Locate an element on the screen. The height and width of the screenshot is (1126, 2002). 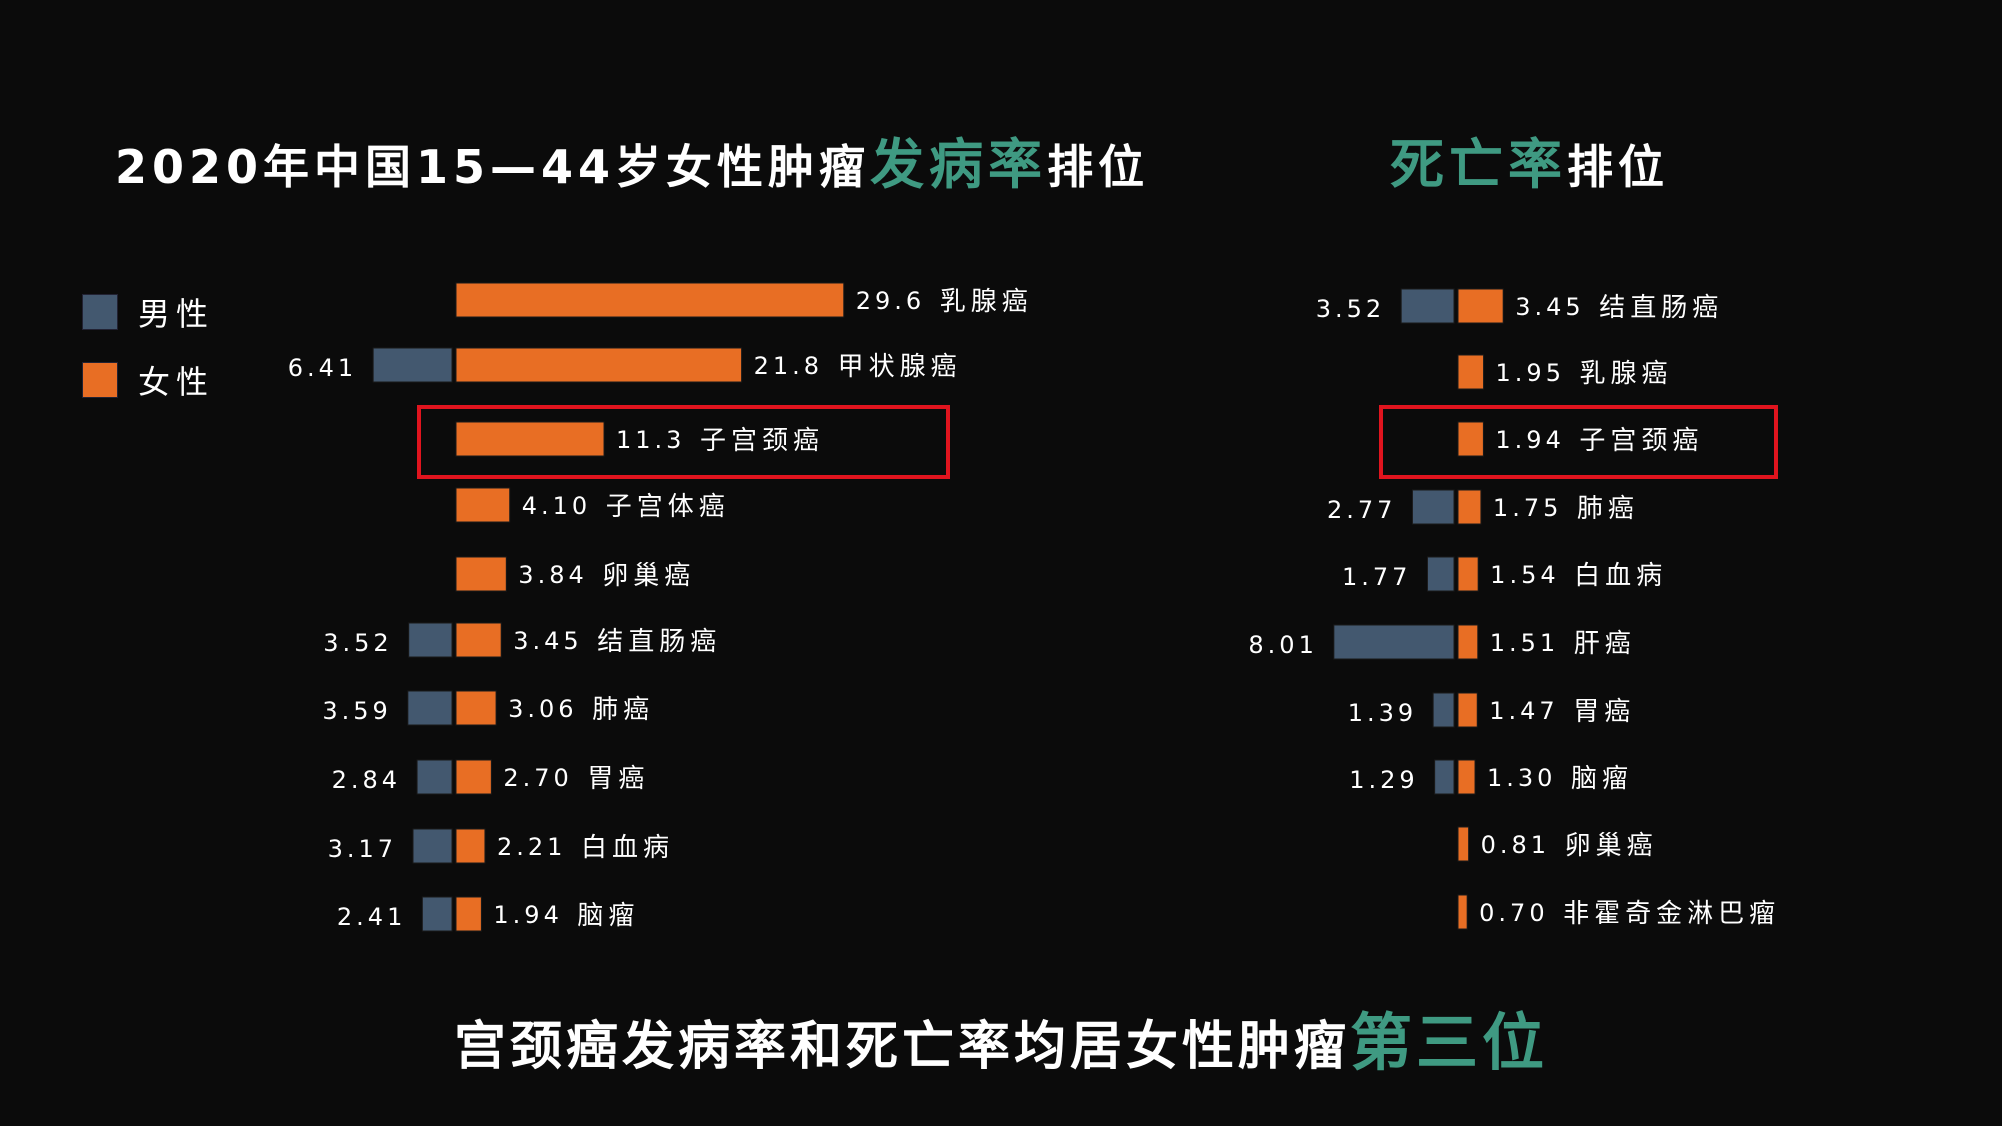
mortality-label-female-0: 3.45 is located at coordinates (1549, 307).